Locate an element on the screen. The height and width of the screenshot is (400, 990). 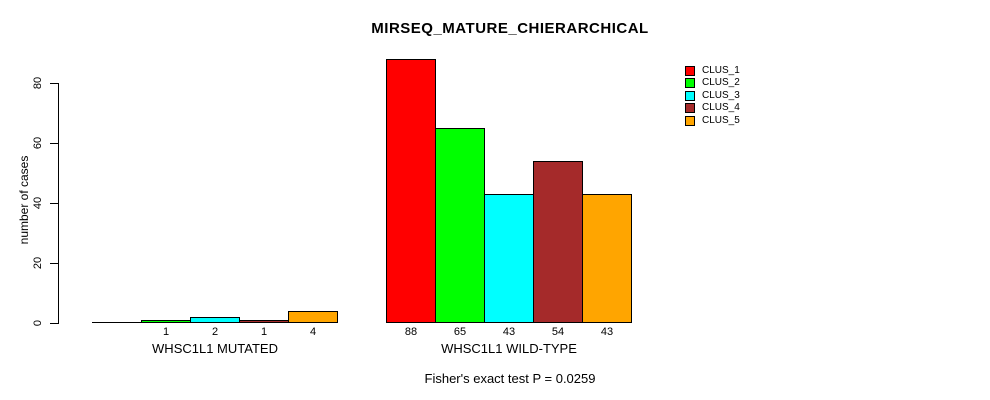
group-label: WHSC1L1 MUTATED is located at coordinates (215, 348).